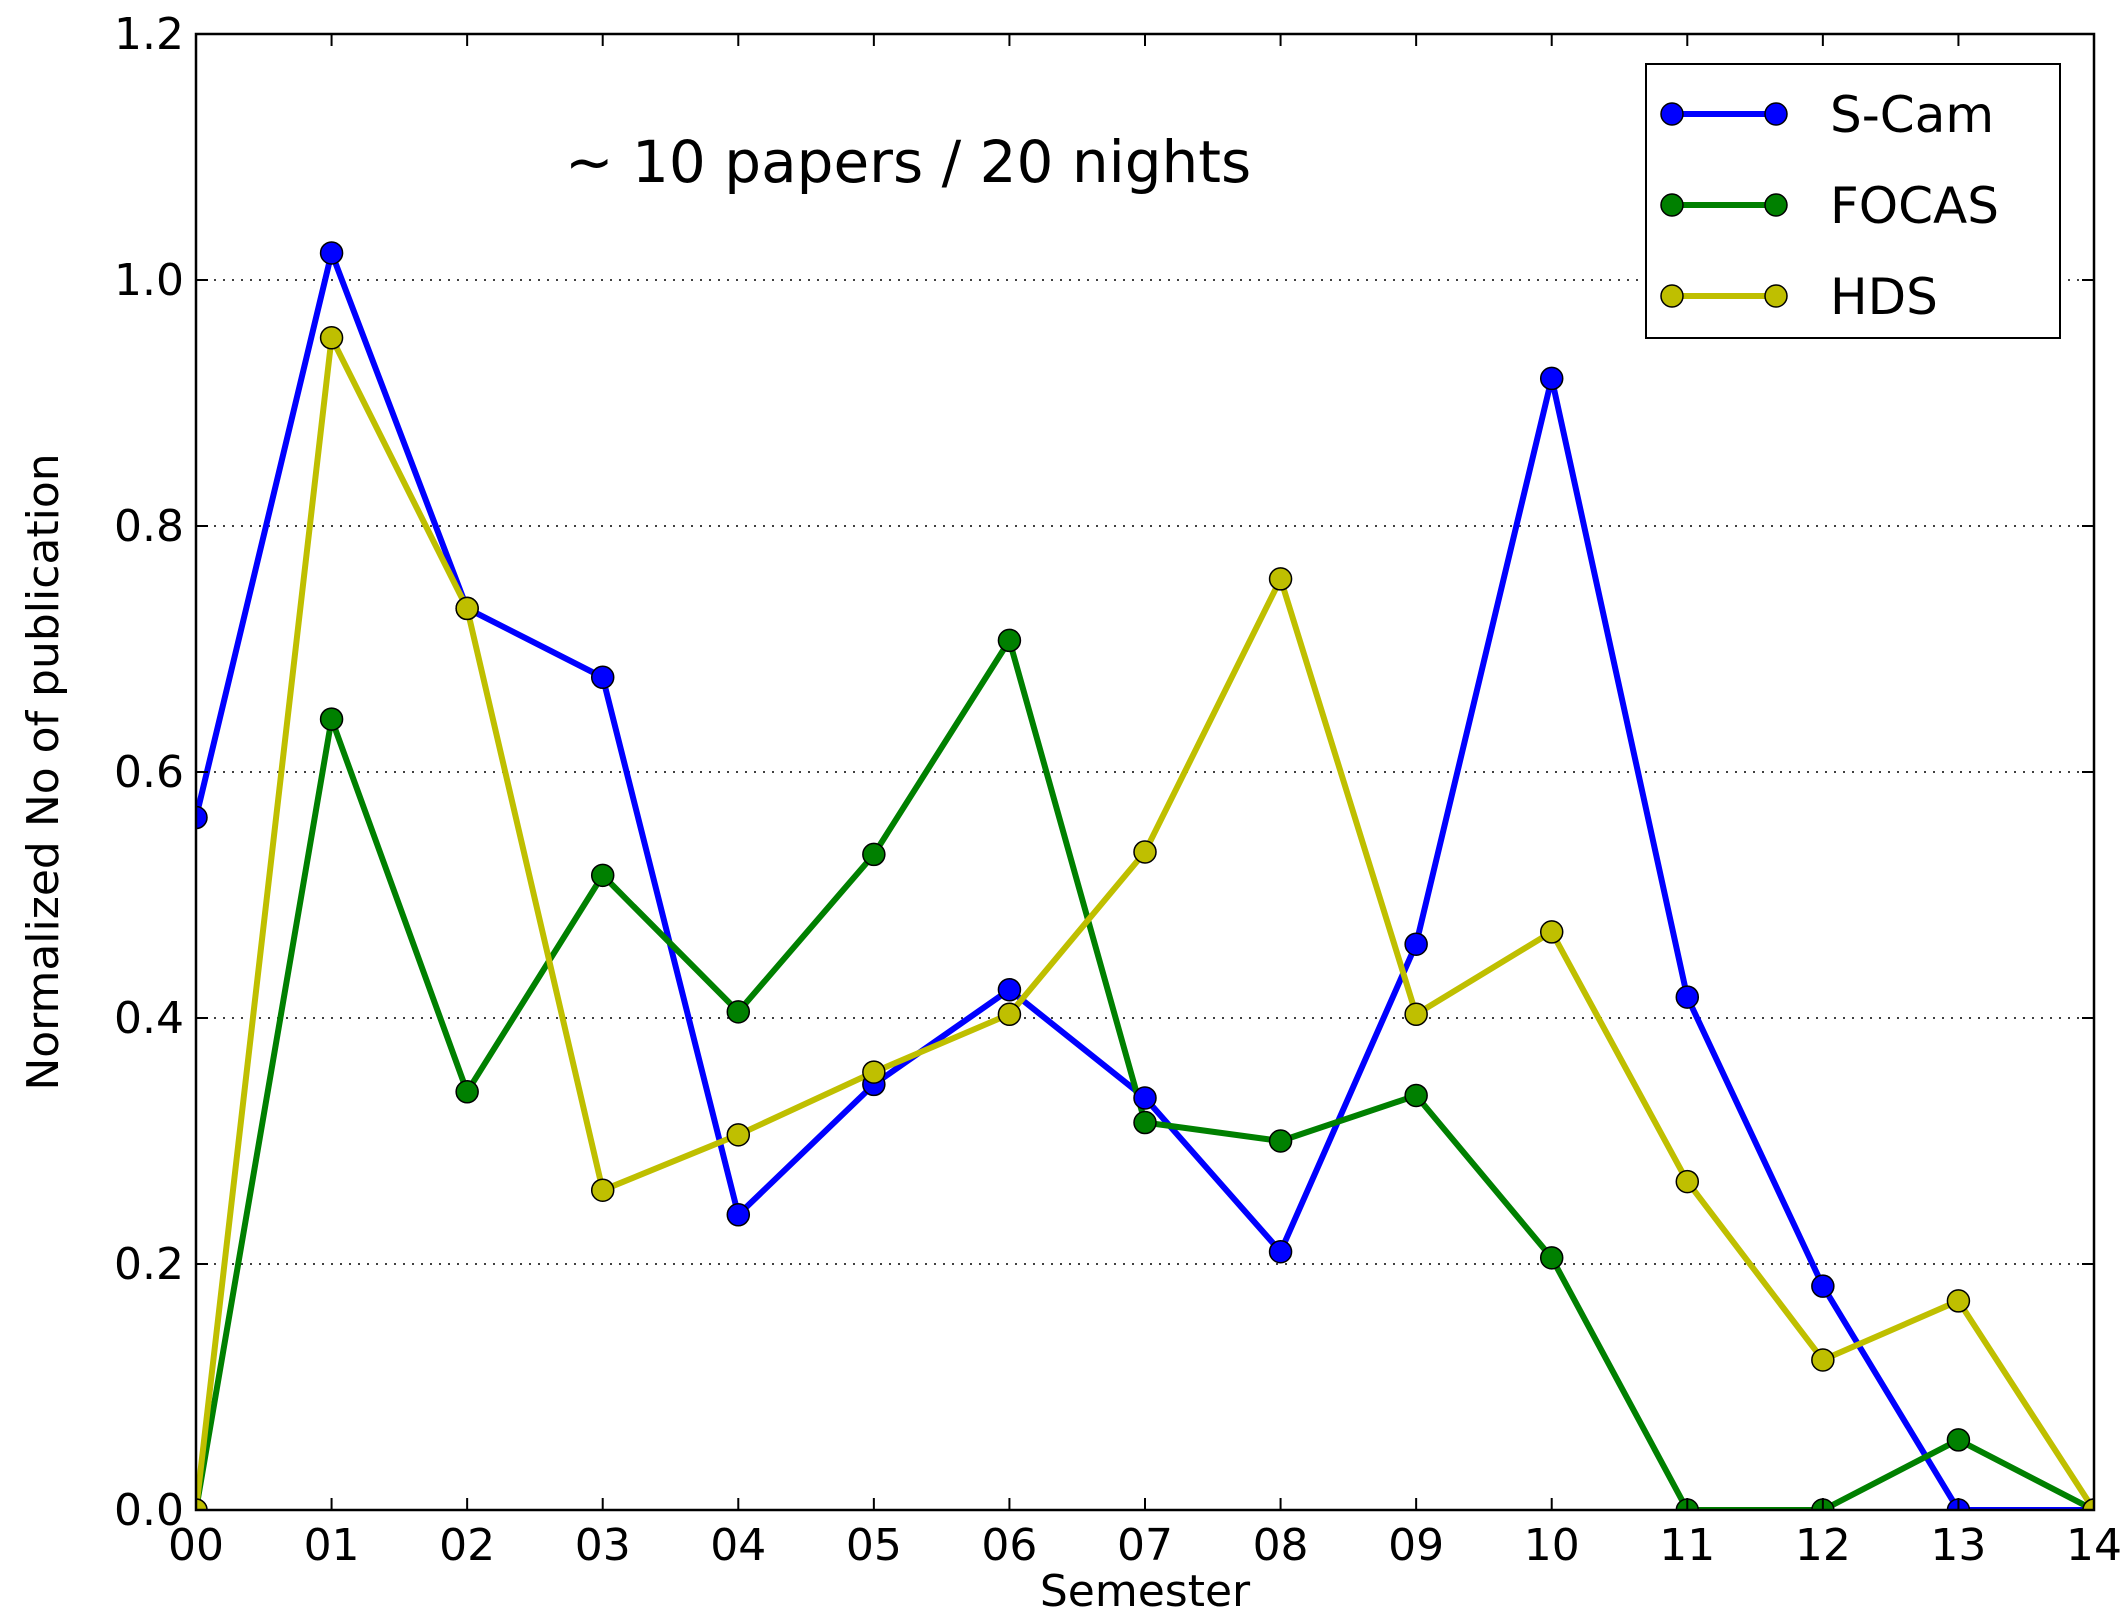 The height and width of the screenshot is (1619, 2121). Describe the element at coordinates (149, 280) in the screenshot. I see `y-tick-label: 1.0` at that location.